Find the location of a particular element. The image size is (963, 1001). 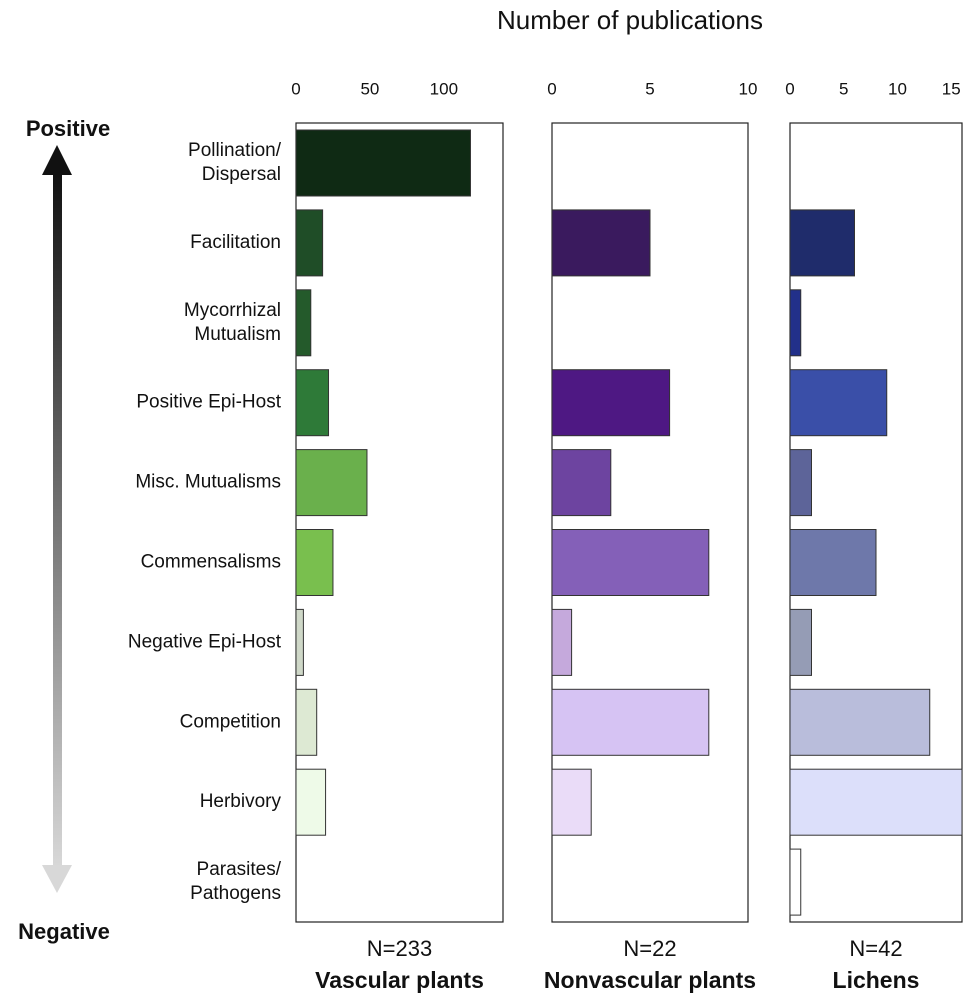

positive-label: Positive is located at coordinates (68, 128).